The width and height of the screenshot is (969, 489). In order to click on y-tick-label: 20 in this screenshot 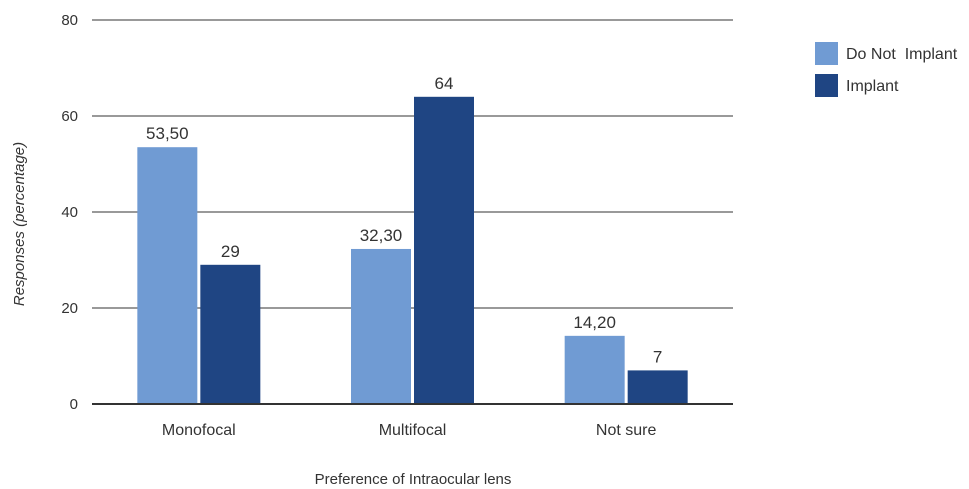, I will do `click(69, 308)`.